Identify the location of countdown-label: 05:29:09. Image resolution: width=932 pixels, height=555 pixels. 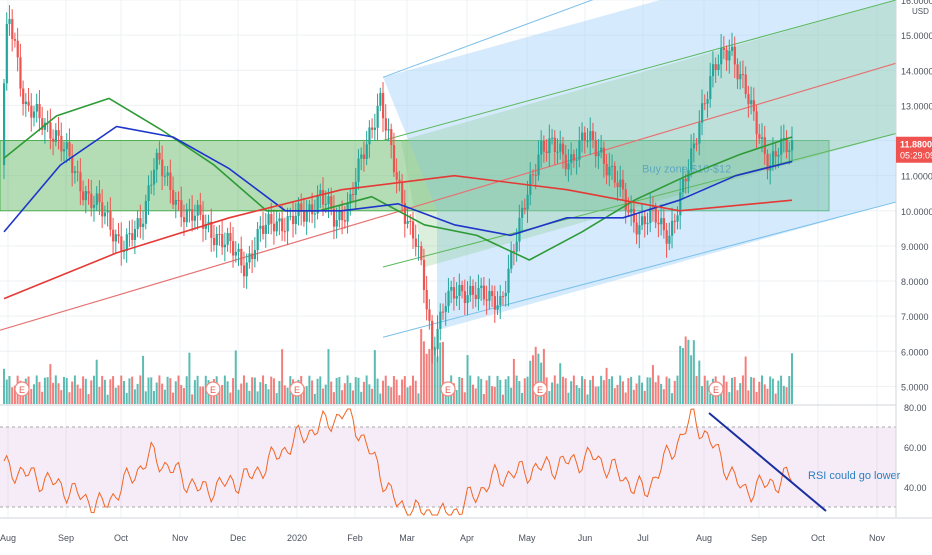
(916, 156).